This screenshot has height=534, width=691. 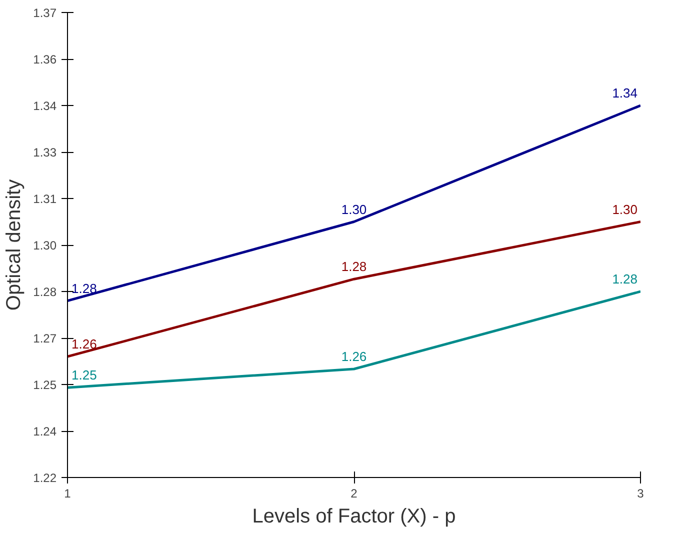 What do you see at coordinates (45, 292) in the screenshot?
I see `y-tick-label: 1.28` at bounding box center [45, 292].